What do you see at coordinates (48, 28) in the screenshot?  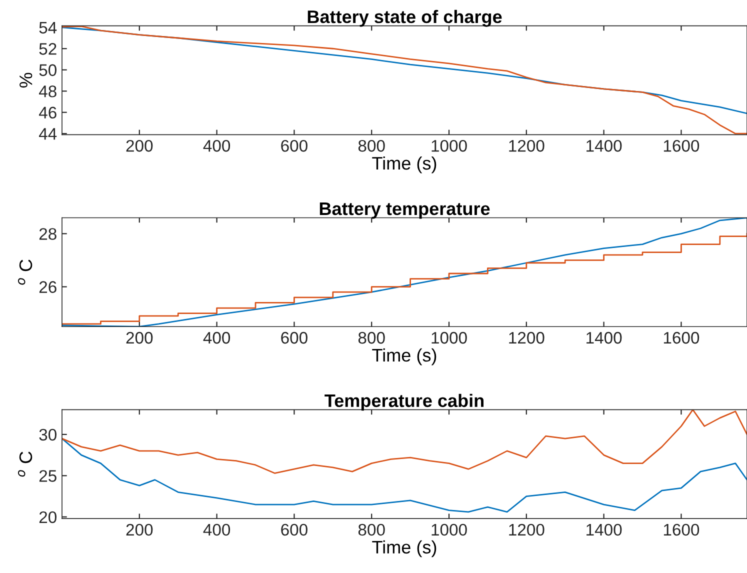 I see `y-tick-label: 54` at bounding box center [48, 28].